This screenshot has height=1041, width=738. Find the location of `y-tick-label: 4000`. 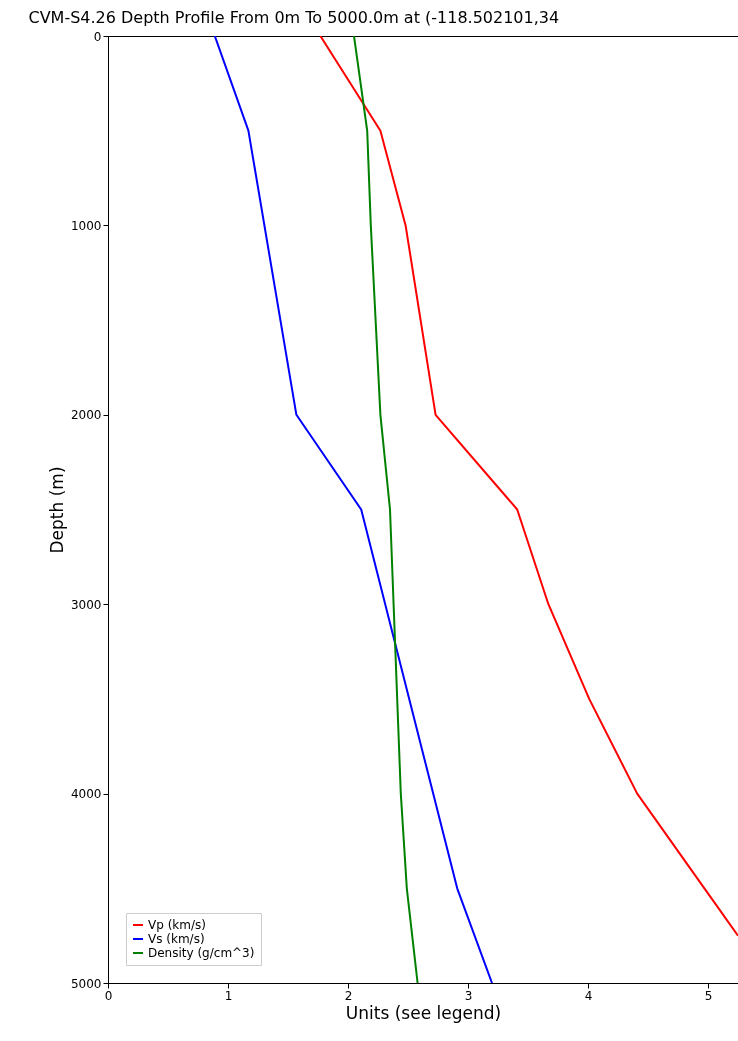

y-tick-label: 4000 is located at coordinates (86, 794).